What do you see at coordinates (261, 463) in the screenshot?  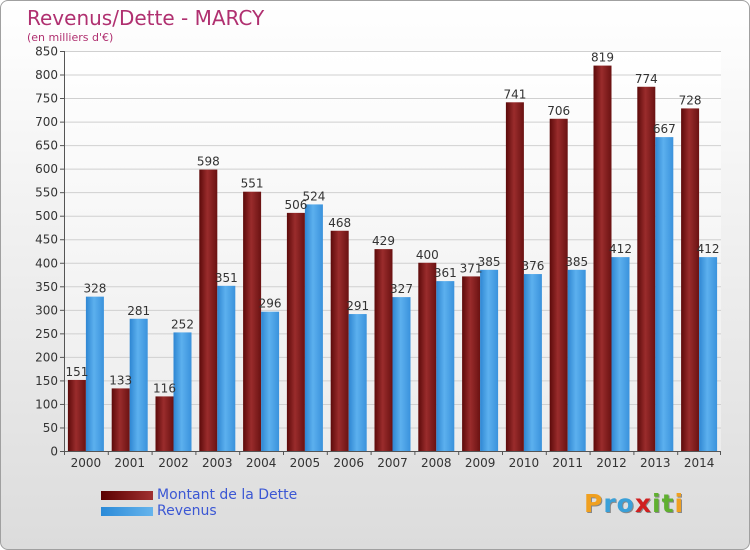 I see `x-tick-label: 2004` at bounding box center [261, 463].